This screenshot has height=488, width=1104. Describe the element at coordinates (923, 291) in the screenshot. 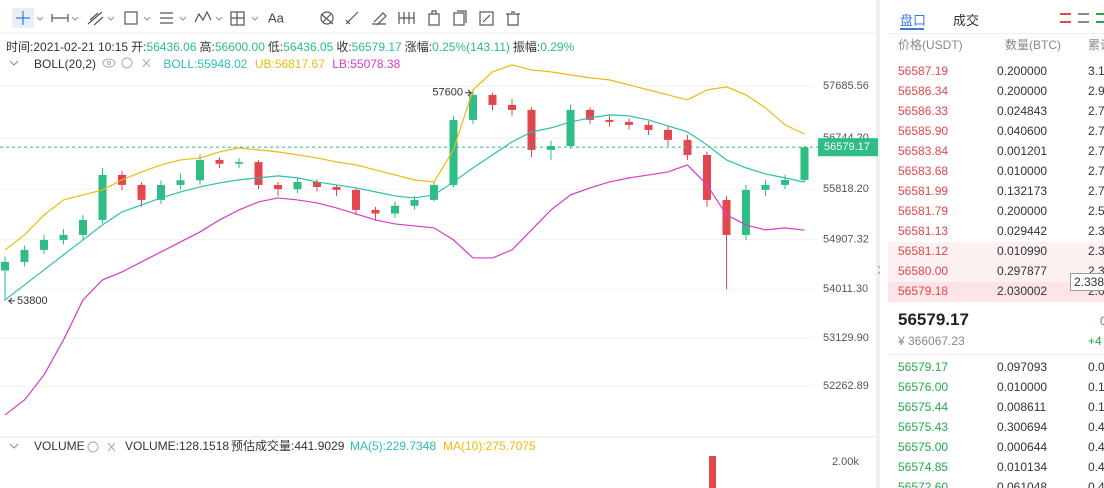

I see `ask-cell: 56579.18` at that location.